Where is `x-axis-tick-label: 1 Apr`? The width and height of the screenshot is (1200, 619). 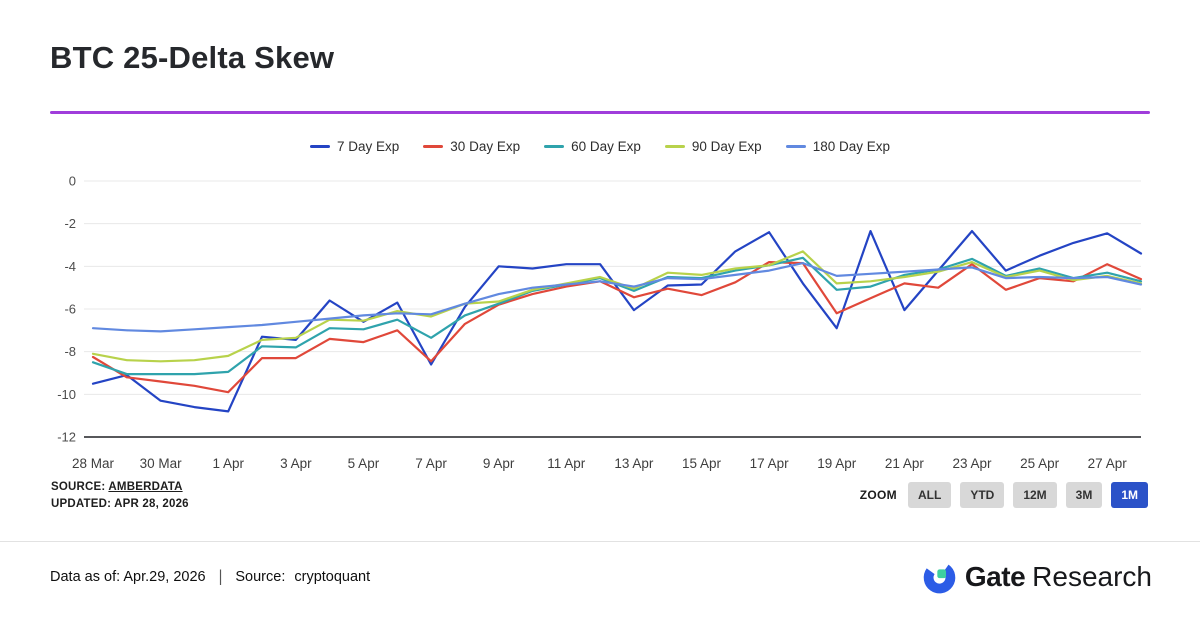
x-axis-tick-label: 1 Apr is located at coordinates (228, 463).